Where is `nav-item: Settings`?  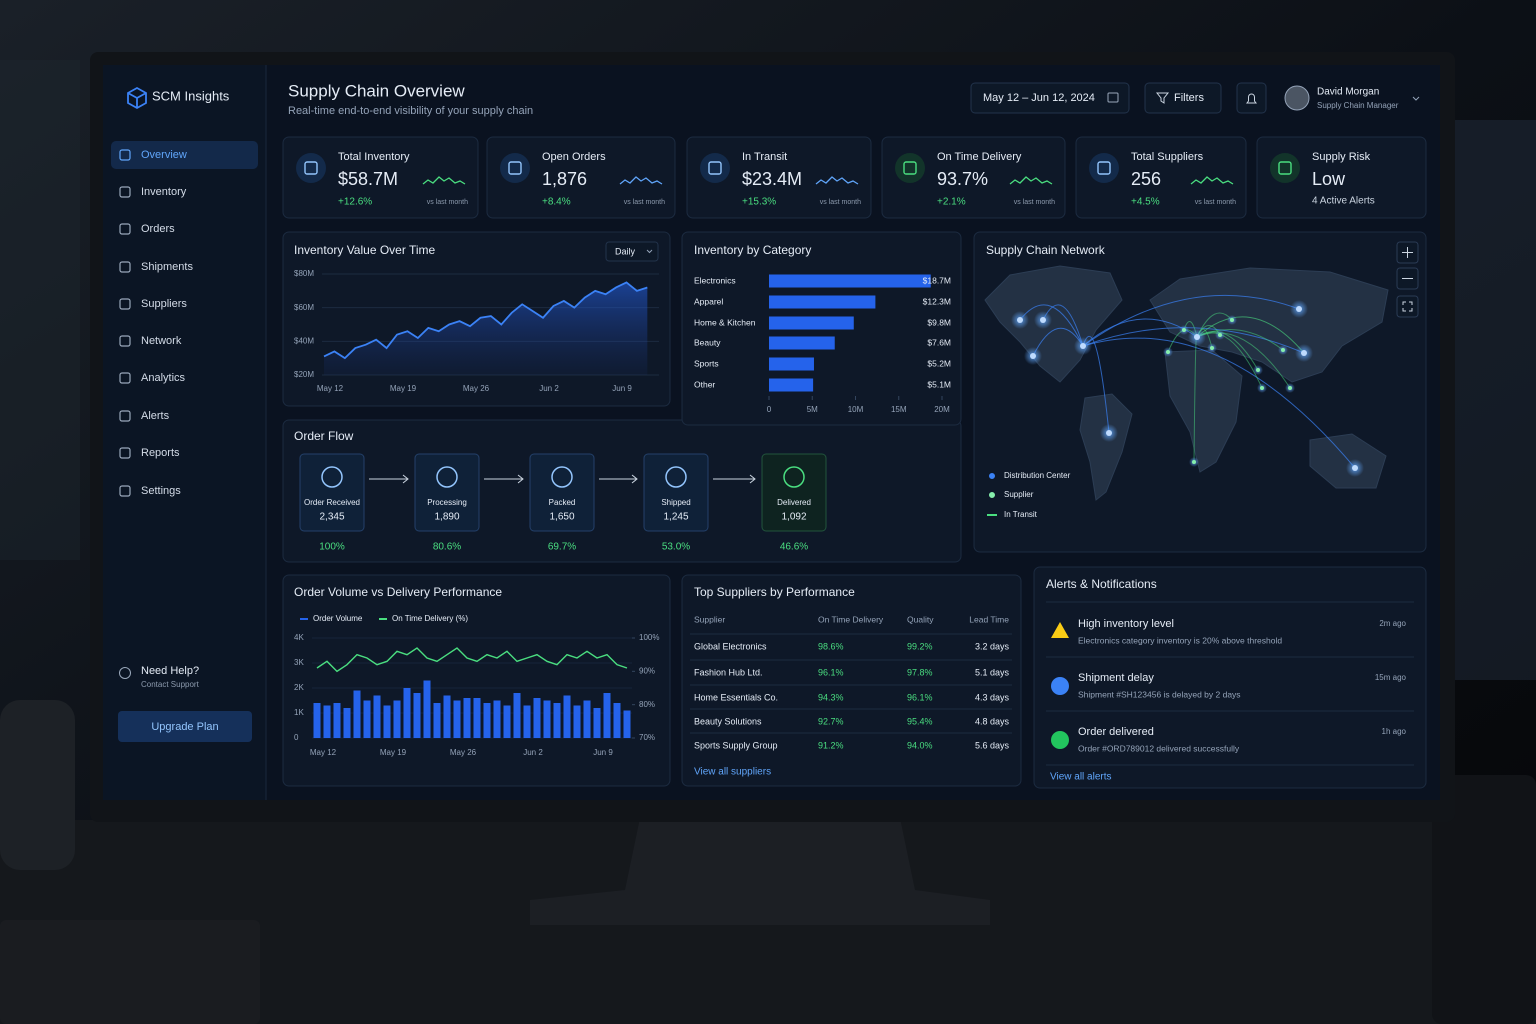 nav-item: Settings is located at coordinates (161, 491).